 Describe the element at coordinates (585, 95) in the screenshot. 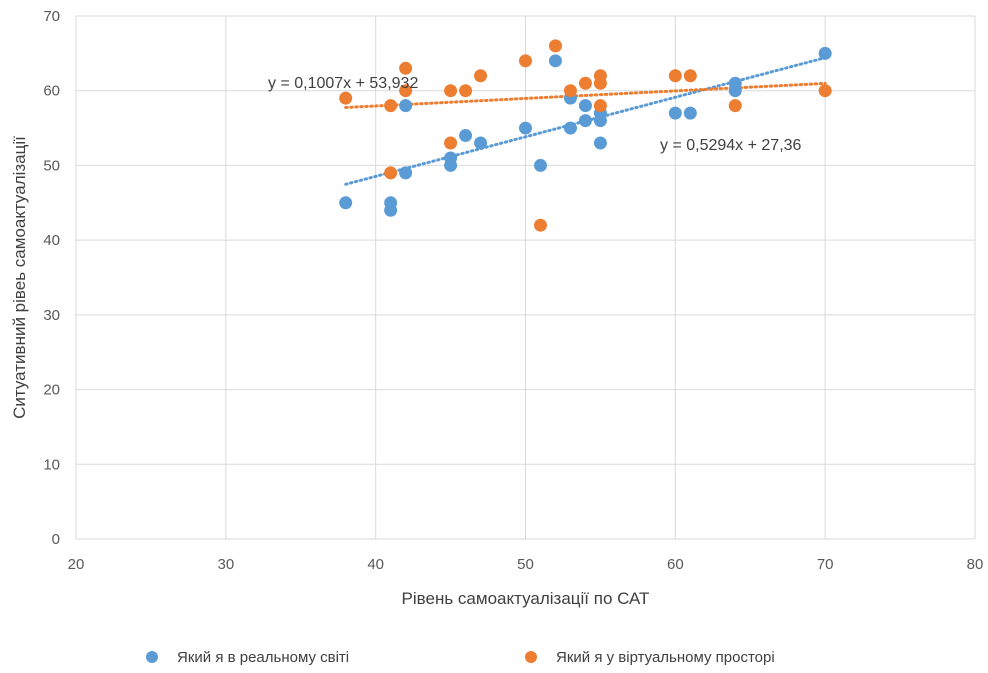

I see `trendline-virtual` at that location.